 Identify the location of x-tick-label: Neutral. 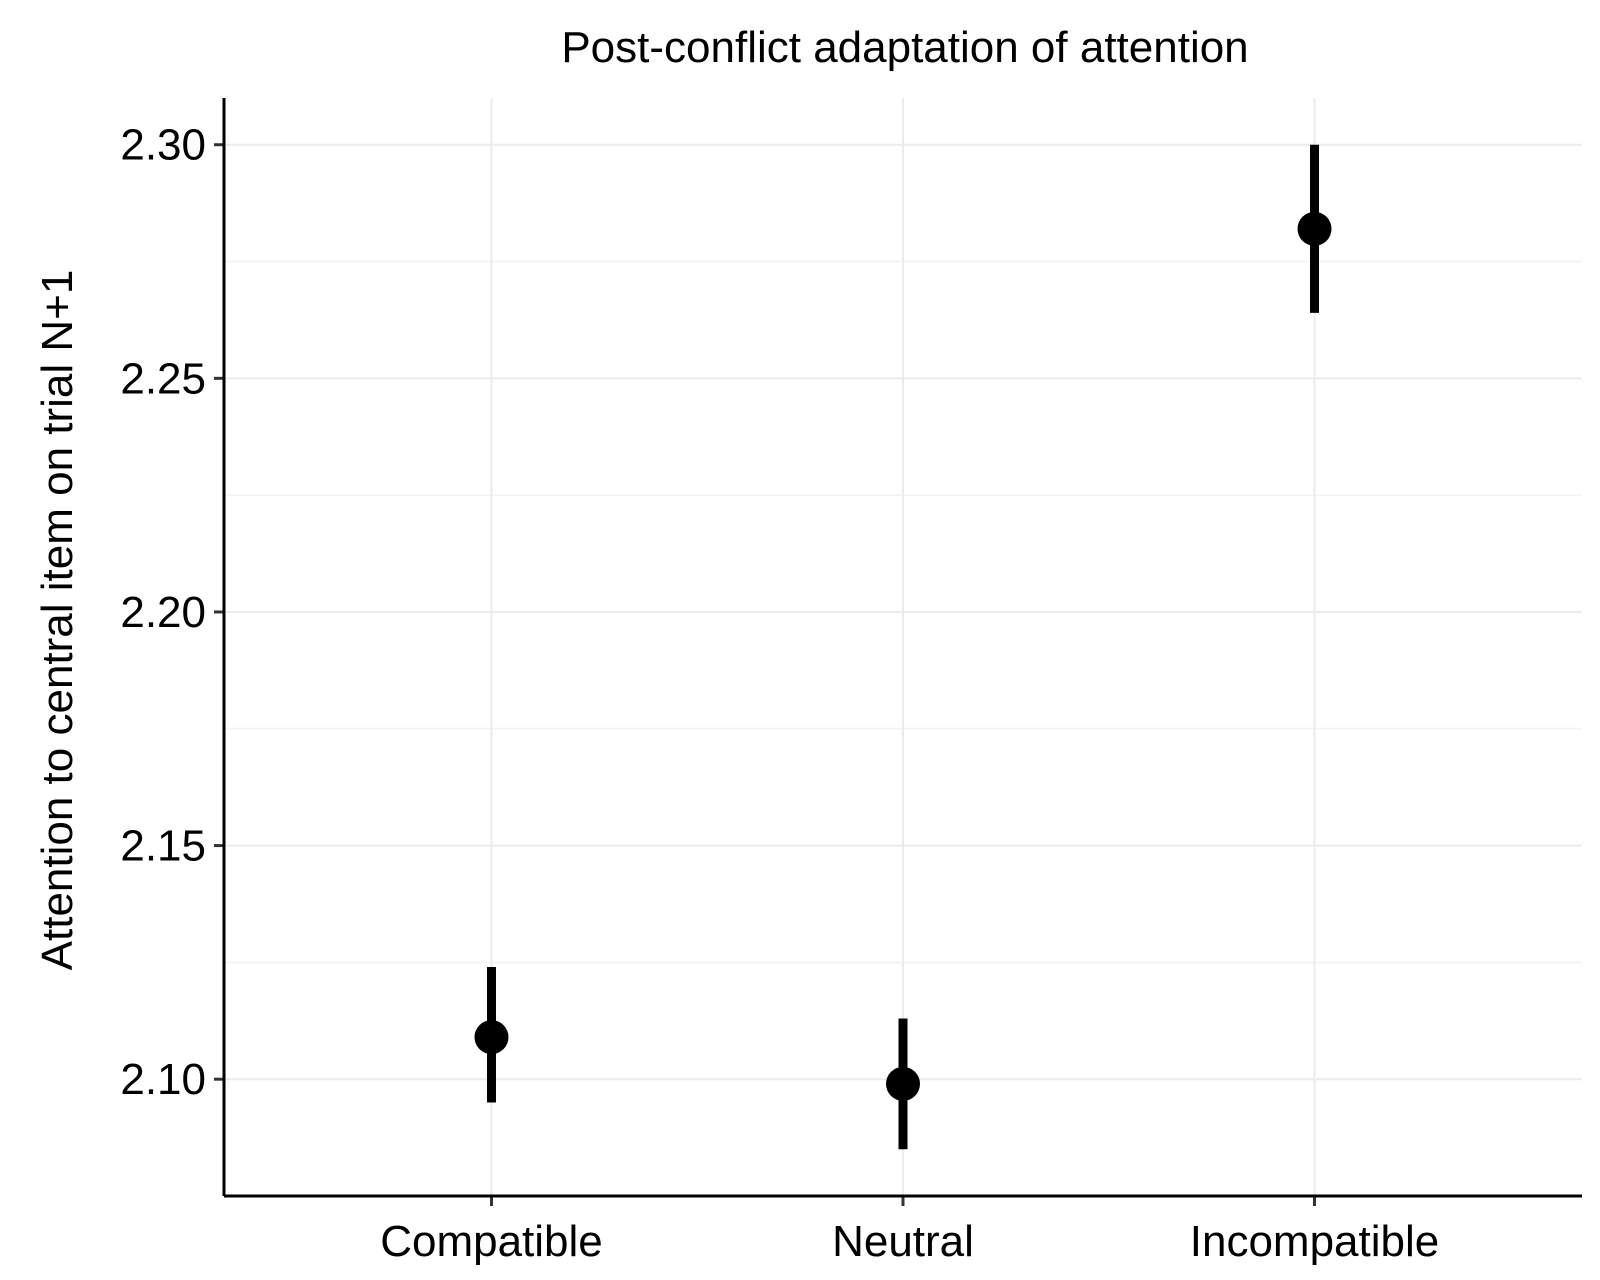
(903, 1241).